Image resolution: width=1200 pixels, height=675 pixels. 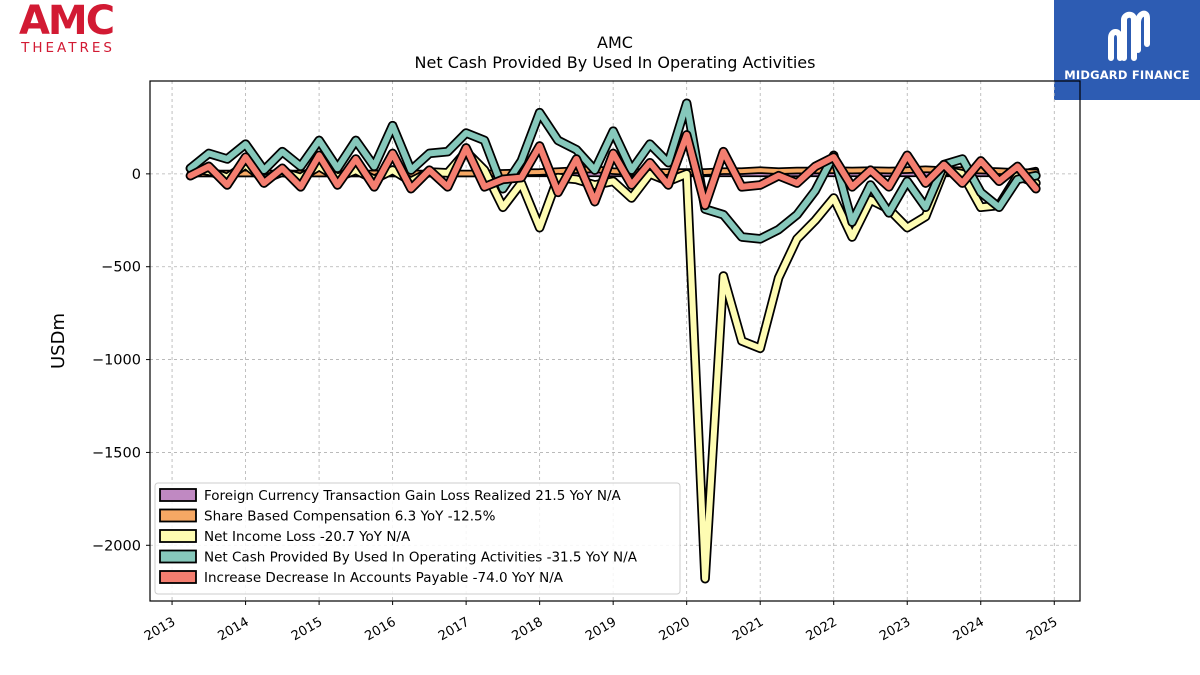 What do you see at coordinates (454, 630) in the screenshot?
I see `x-tick-label: 2017` at bounding box center [454, 630].